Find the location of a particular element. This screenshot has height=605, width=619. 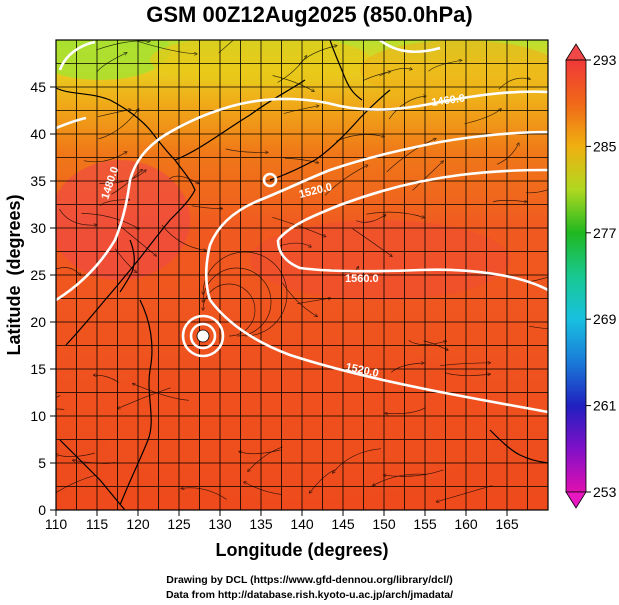

contour-label-1560: 1560.0 is located at coordinates (362, 279).